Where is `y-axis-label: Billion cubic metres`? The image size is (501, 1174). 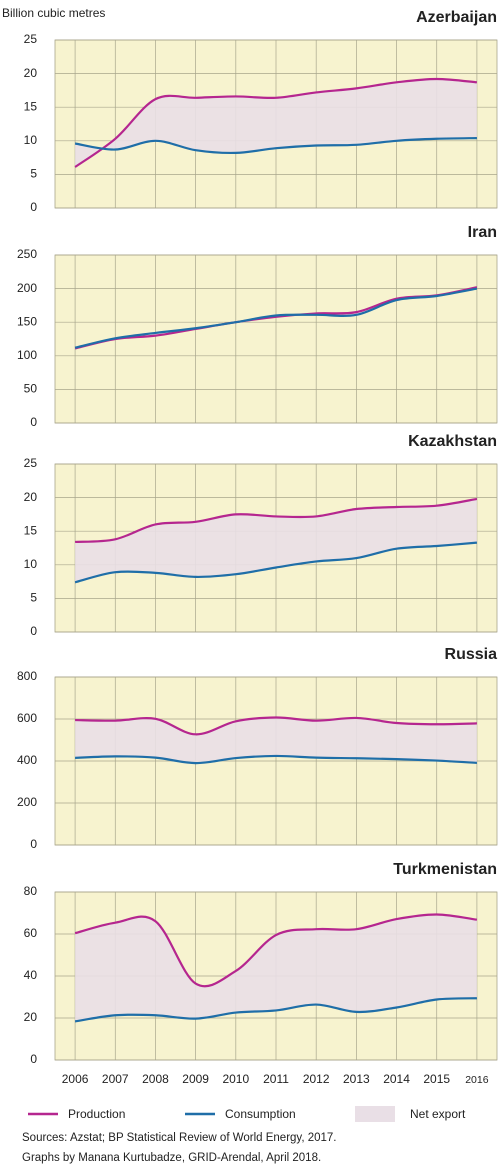
y-axis-label: Billion cubic metres is located at coordinates (53, 13).